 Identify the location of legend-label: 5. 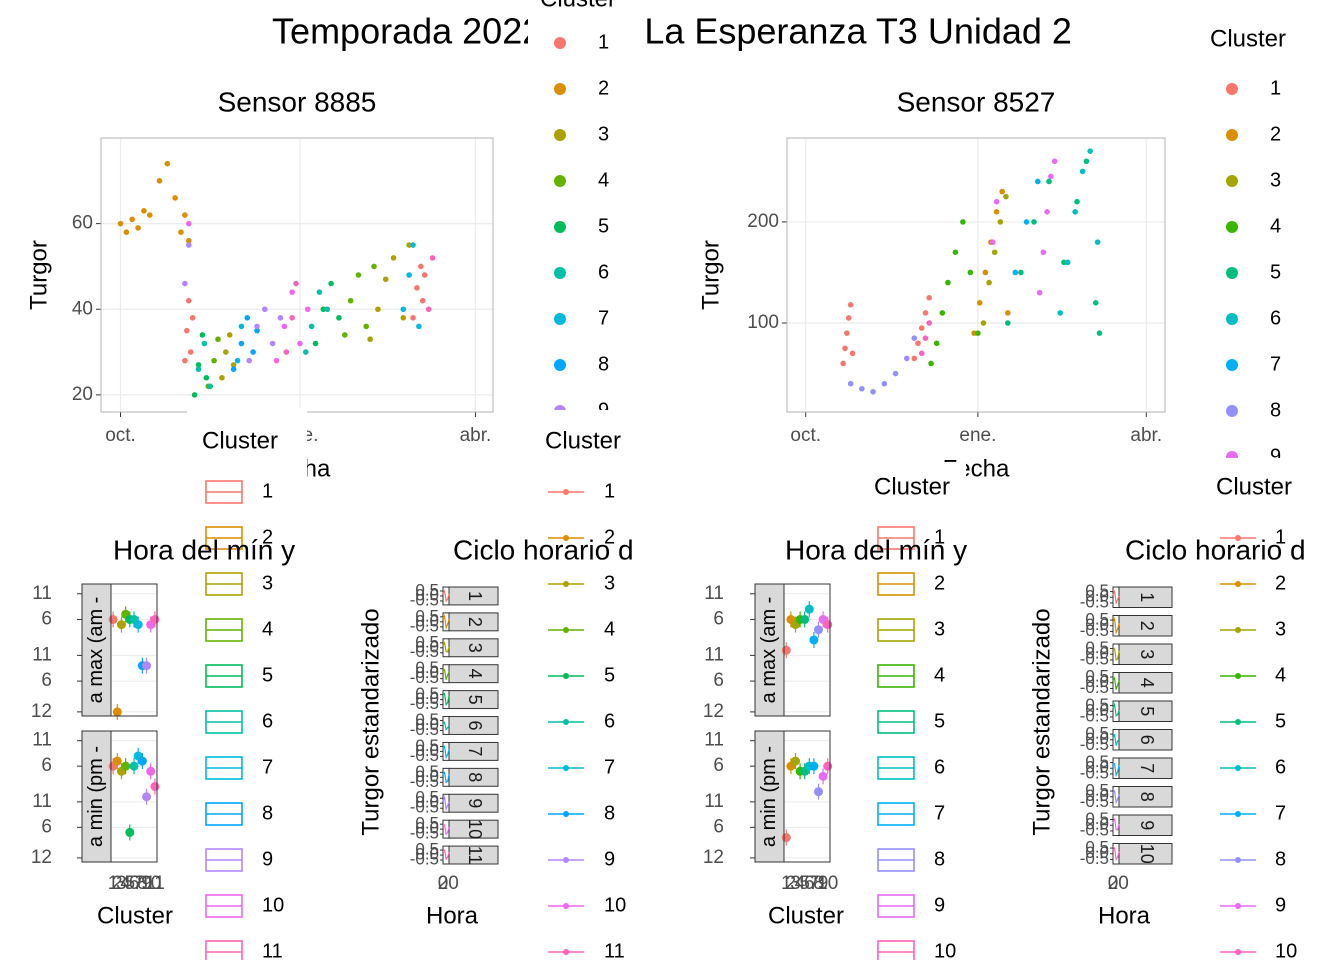
(267, 675).